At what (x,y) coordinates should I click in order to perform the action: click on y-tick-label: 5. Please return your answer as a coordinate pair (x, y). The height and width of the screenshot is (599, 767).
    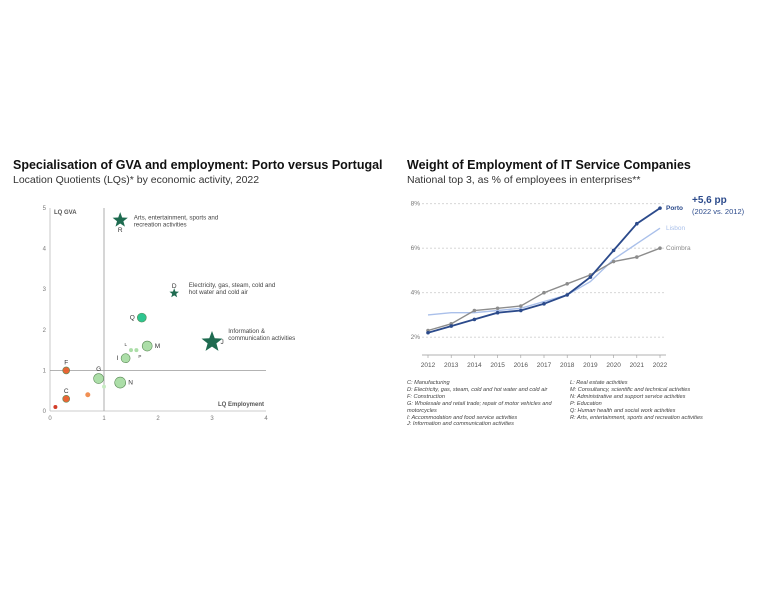
    Looking at the image, I should click on (45, 209).